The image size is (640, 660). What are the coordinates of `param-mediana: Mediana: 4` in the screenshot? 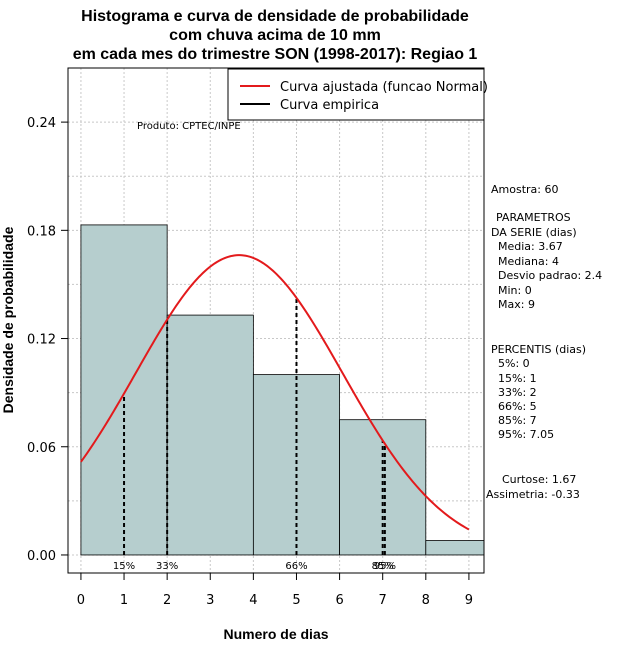 It's located at (528, 261).